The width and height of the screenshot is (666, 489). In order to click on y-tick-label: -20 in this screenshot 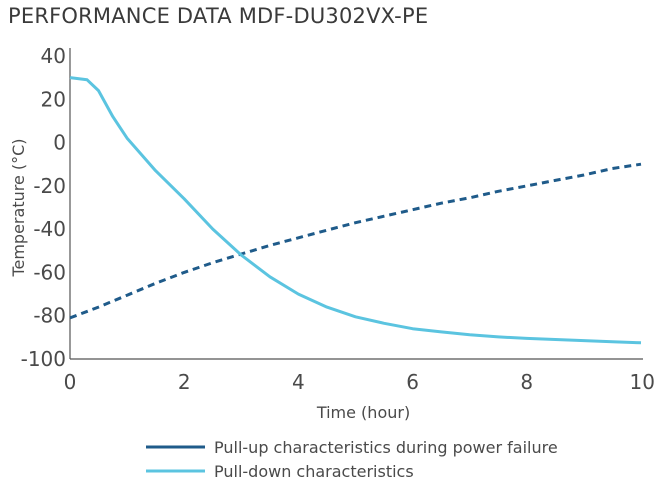, I will do `click(49, 186)`.